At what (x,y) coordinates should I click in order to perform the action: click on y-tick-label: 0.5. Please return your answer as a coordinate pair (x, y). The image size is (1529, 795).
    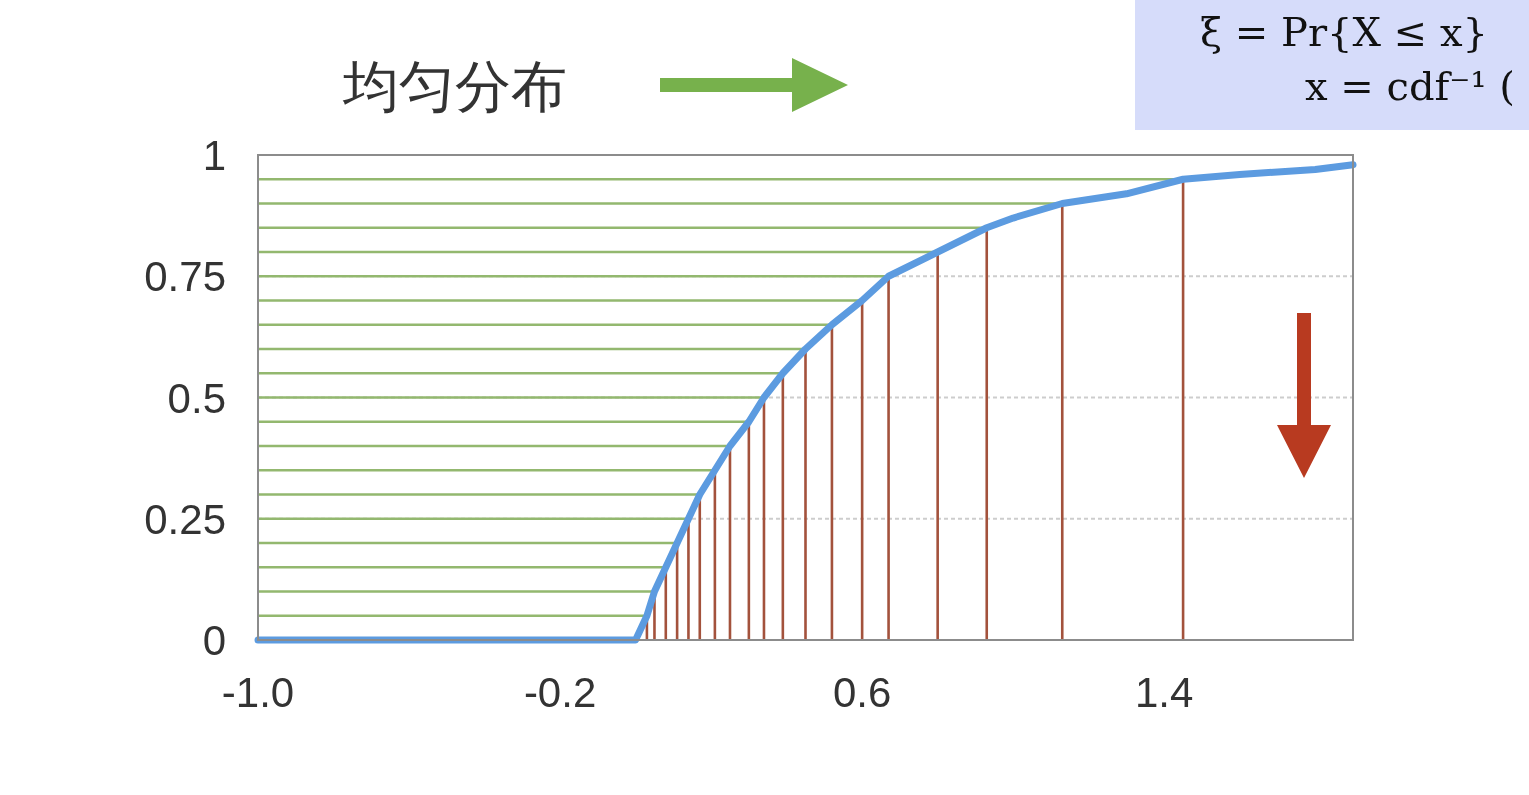
    Looking at the image, I should click on (196, 398).